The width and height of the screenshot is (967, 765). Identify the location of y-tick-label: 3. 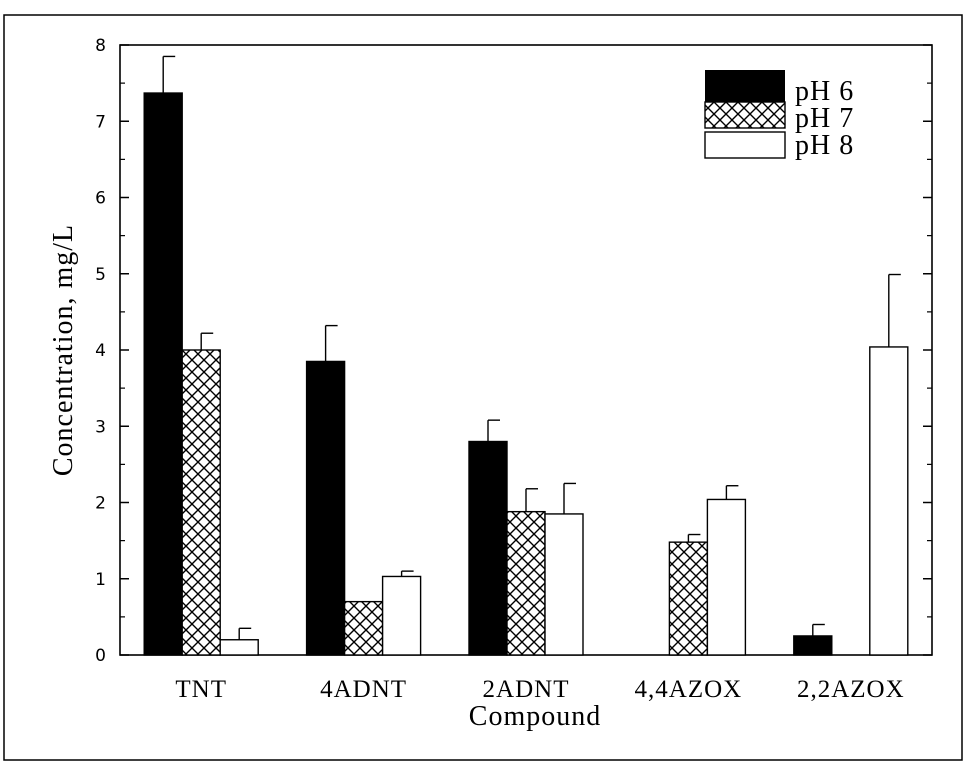
(100, 427).